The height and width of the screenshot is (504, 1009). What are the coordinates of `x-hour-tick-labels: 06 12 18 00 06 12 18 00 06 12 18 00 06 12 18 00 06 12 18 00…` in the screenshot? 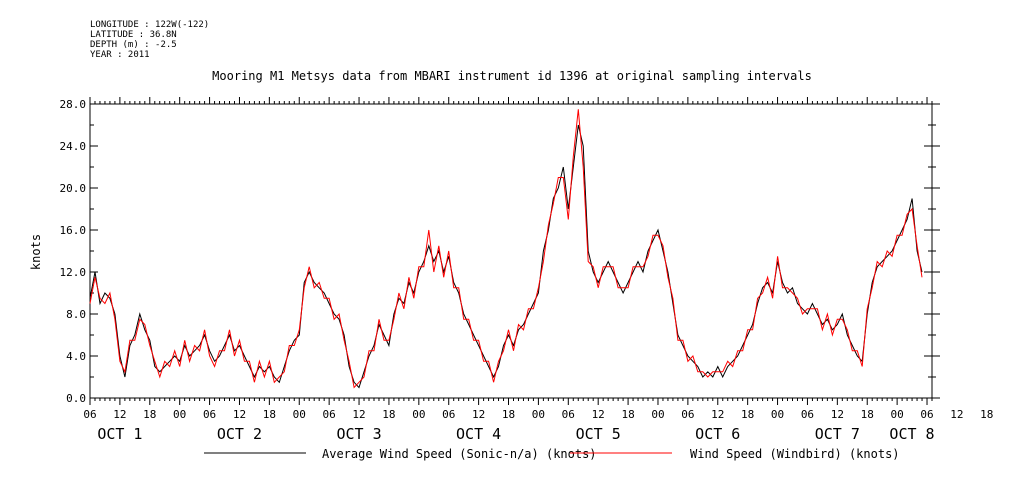 It's located at (538, 414).